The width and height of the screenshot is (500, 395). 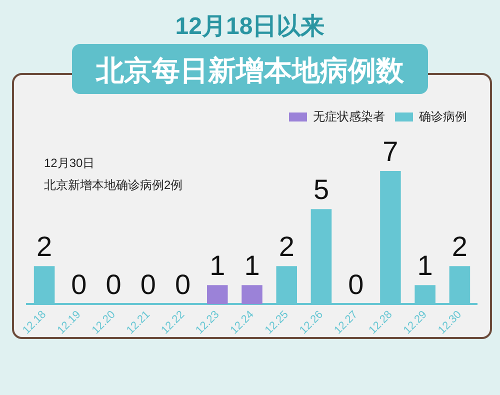 I want to click on chart-title: 12月18日以来, so click(x=250, y=27).